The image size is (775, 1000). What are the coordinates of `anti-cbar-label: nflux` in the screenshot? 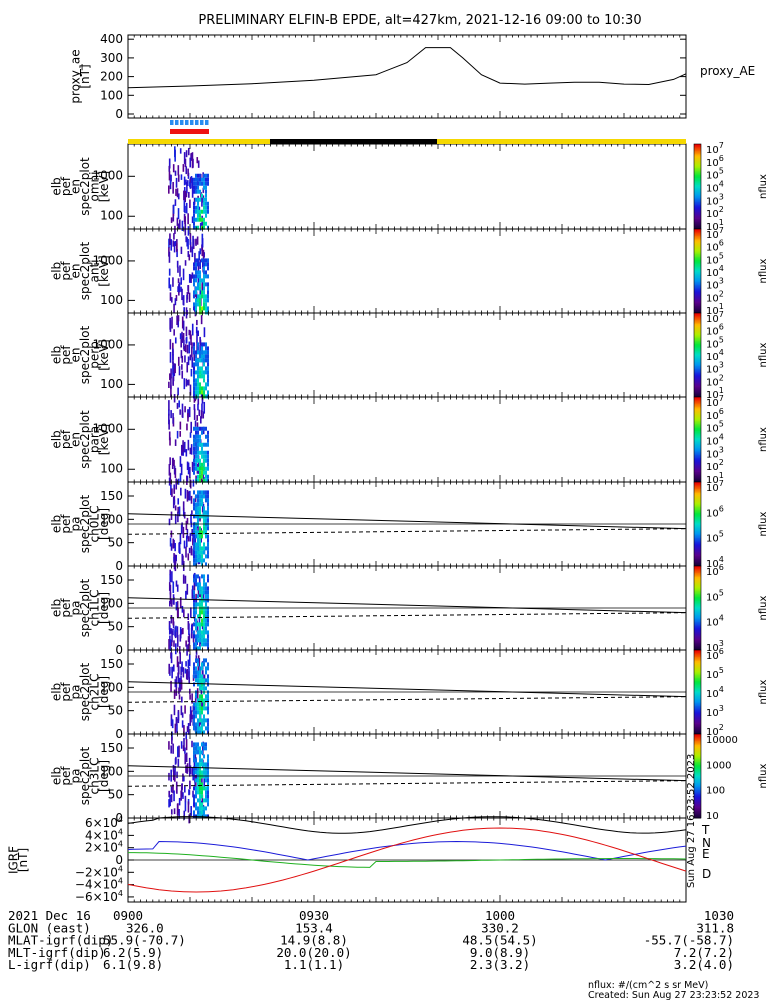 It's located at (763, 270).